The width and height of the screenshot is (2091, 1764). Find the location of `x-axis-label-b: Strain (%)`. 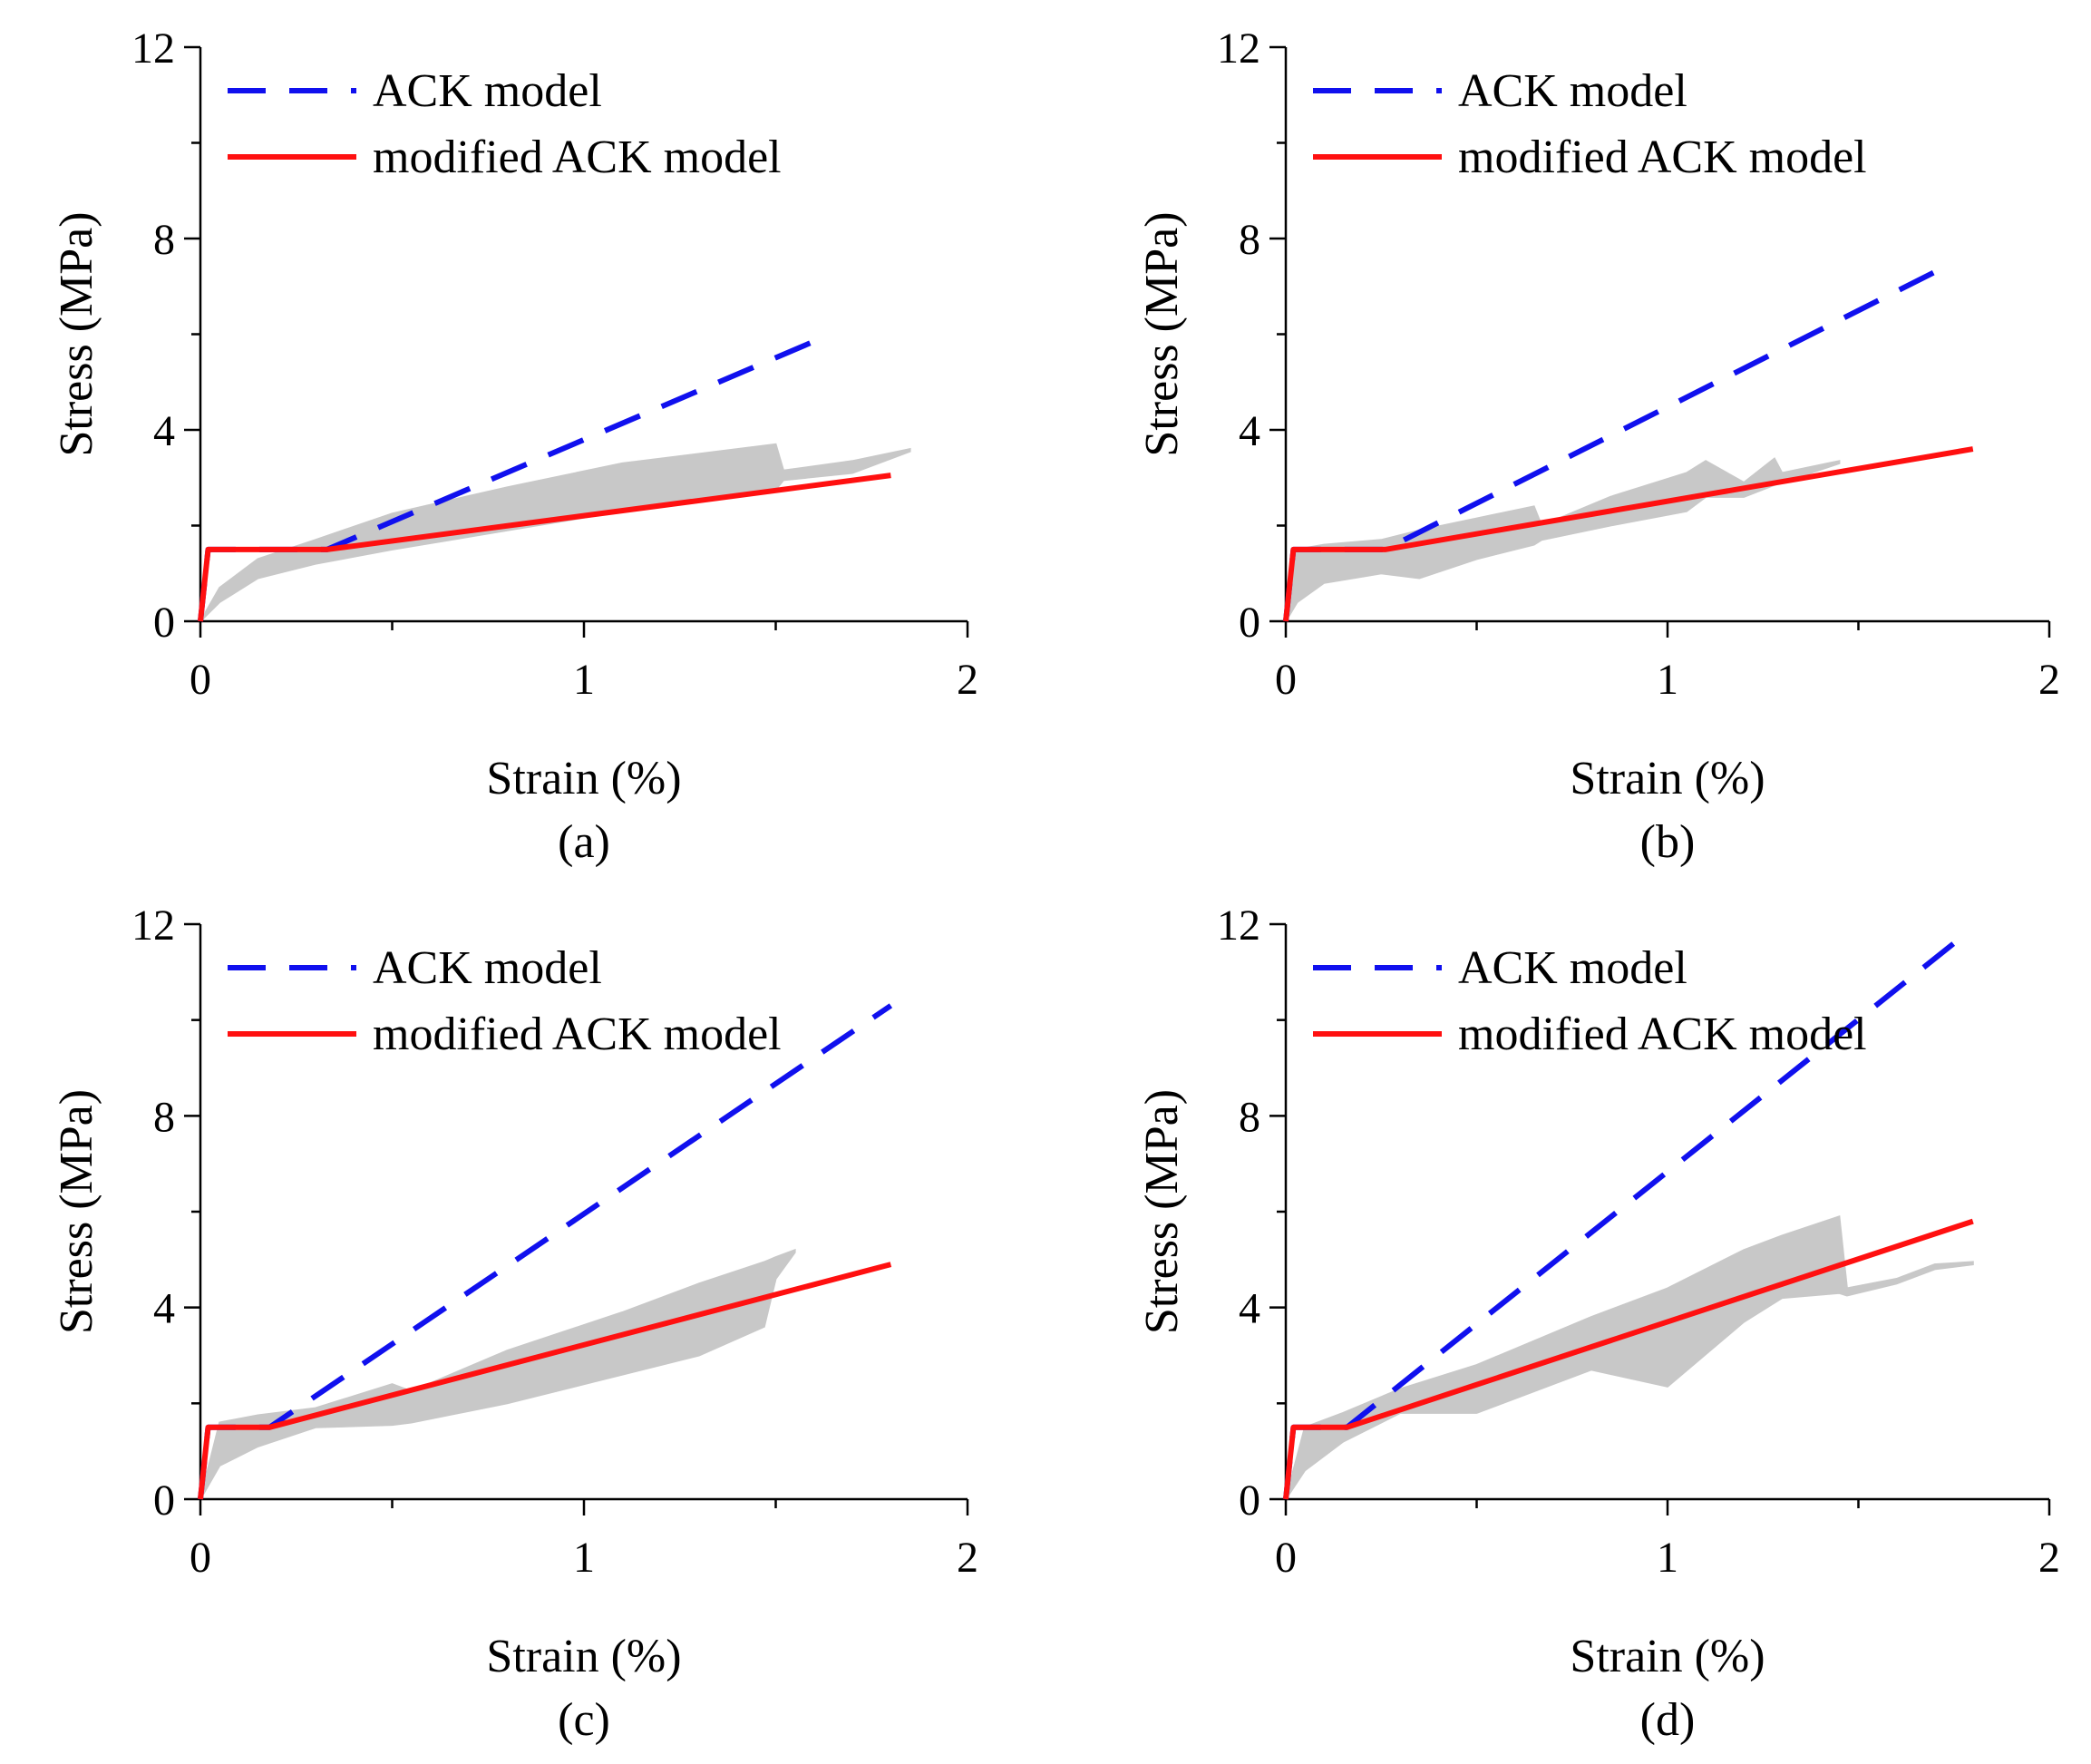

x-axis-label-b: Strain (%) is located at coordinates (1667, 778).